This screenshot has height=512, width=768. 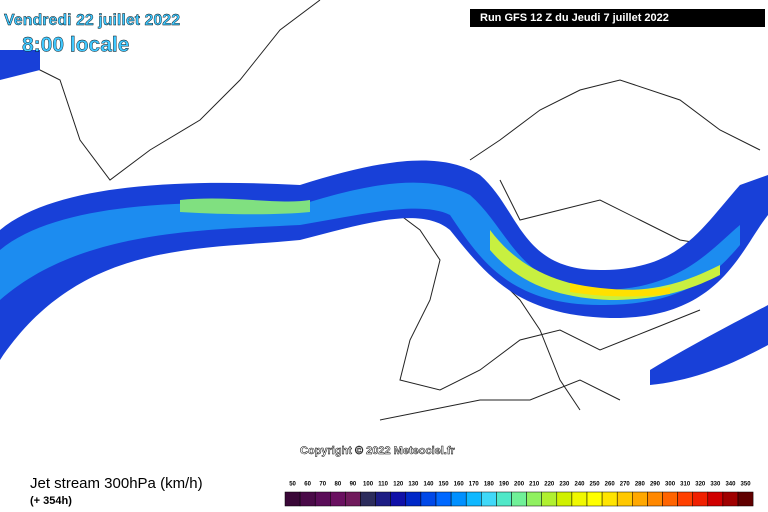 I want to click on legend-label: 120, so click(x=398, y=485).